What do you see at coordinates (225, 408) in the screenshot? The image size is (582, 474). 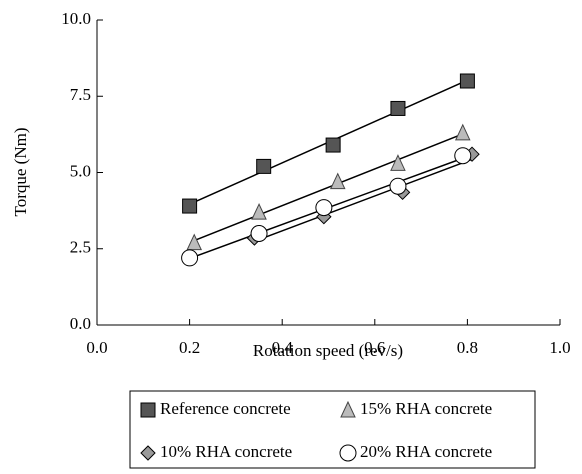 I see `legend-label: Reference concrete` at bounding box center [225, 408].